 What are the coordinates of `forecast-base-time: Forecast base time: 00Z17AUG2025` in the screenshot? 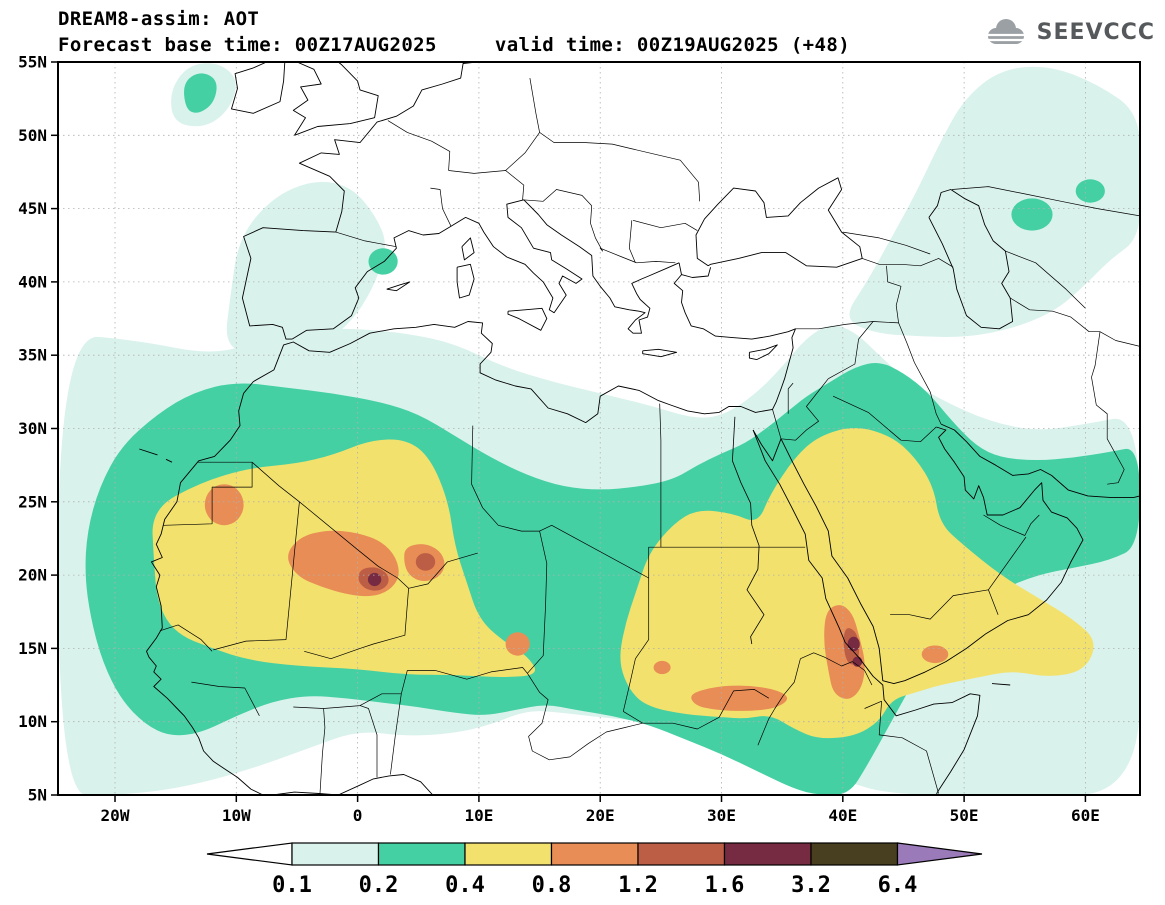 It's located at (247, 45).